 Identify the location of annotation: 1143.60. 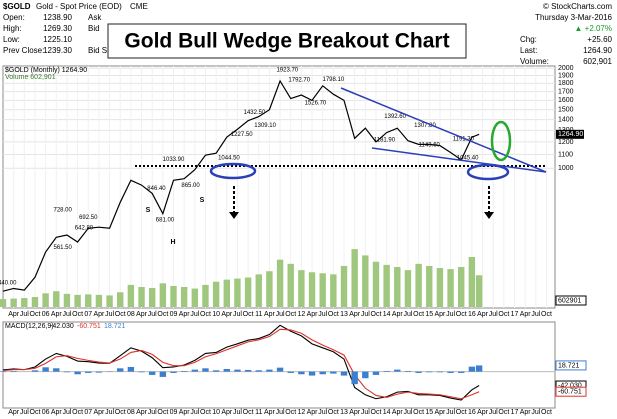
(430, 145).